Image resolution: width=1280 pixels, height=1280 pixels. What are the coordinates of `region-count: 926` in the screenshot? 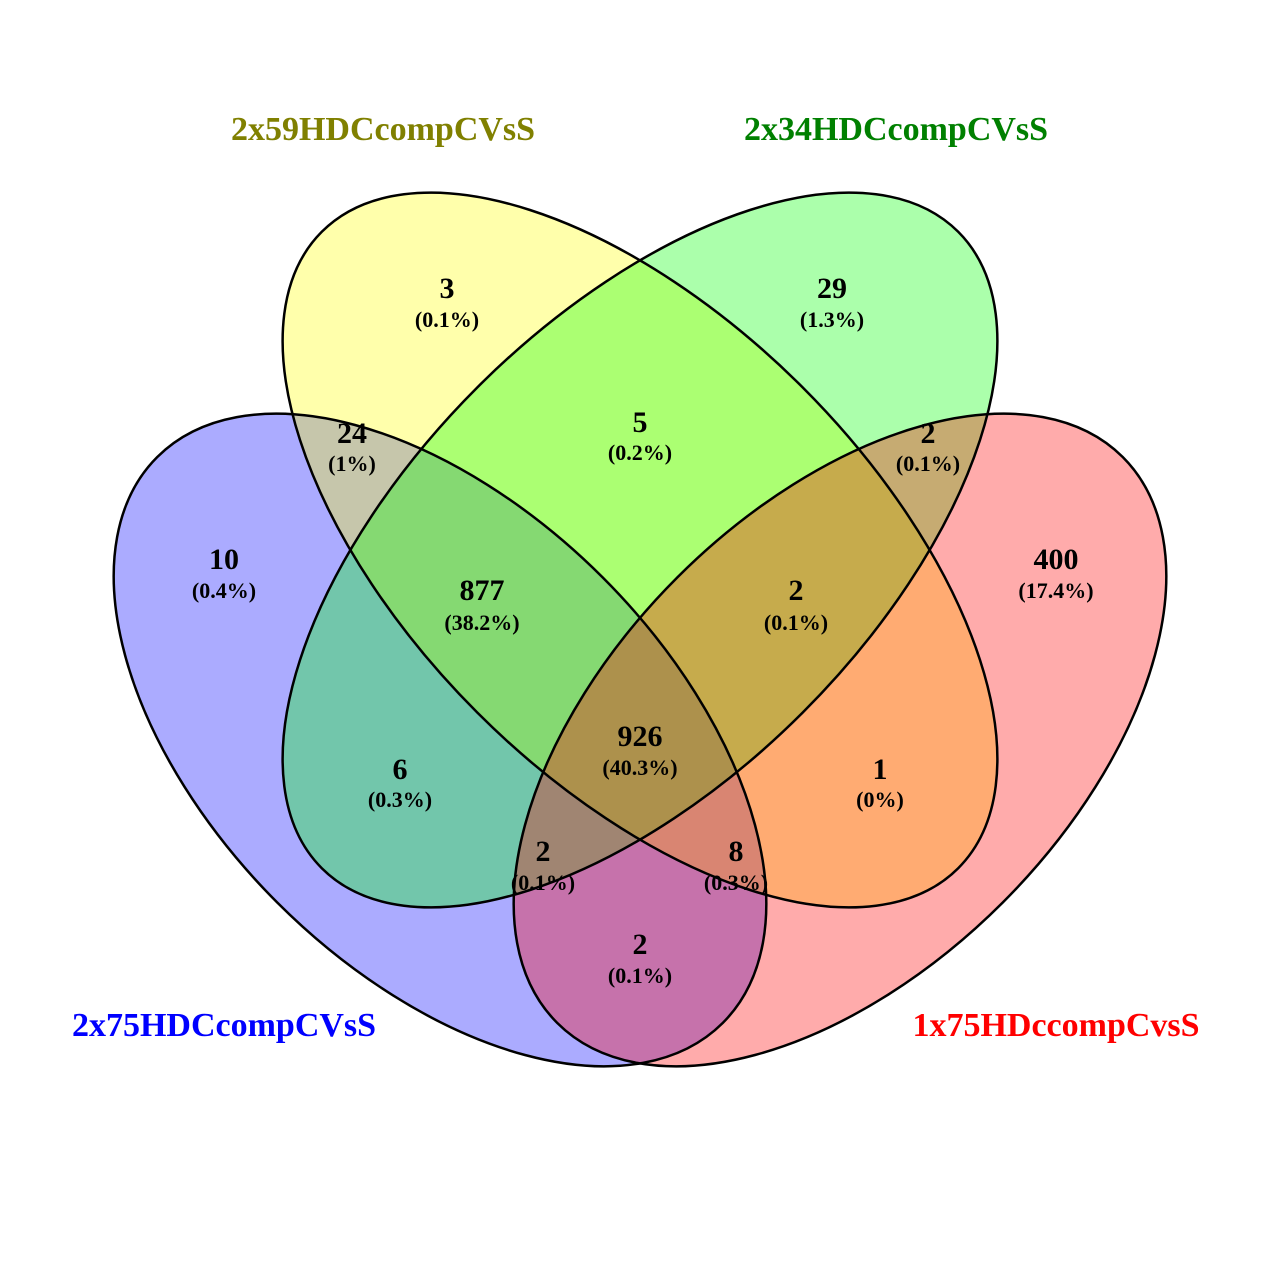 It's located at (640, 736).